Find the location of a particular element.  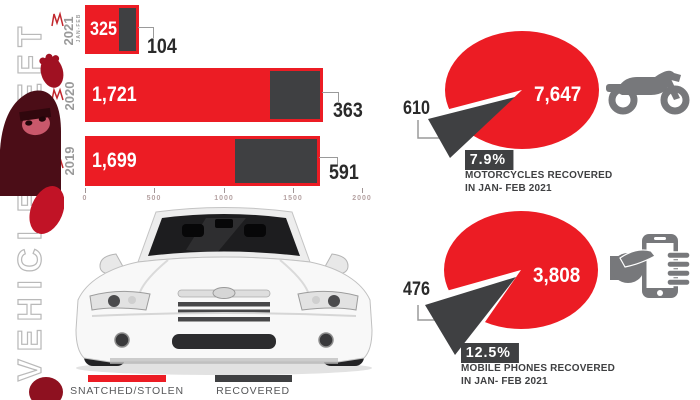

phones-percent-badge: 12.5% is located at coordinates (490, 353).